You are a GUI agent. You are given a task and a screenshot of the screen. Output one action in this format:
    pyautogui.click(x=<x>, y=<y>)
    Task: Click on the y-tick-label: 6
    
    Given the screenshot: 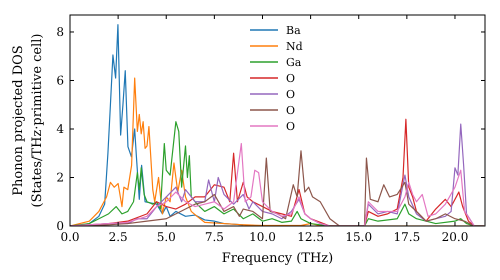 What is the action you would take?
    pyautogui.click(x=60, y=81)
    